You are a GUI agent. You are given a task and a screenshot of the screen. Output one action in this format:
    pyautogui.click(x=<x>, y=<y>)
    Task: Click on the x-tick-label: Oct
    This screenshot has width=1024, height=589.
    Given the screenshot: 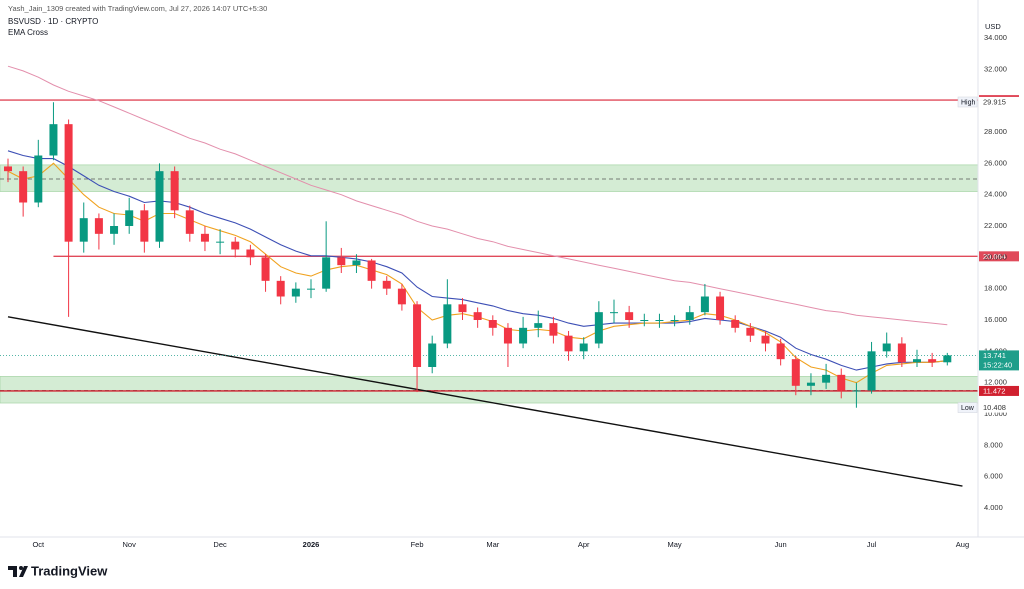 What is the action you would take?
    pyautogui.click(x=38, y=544)
    